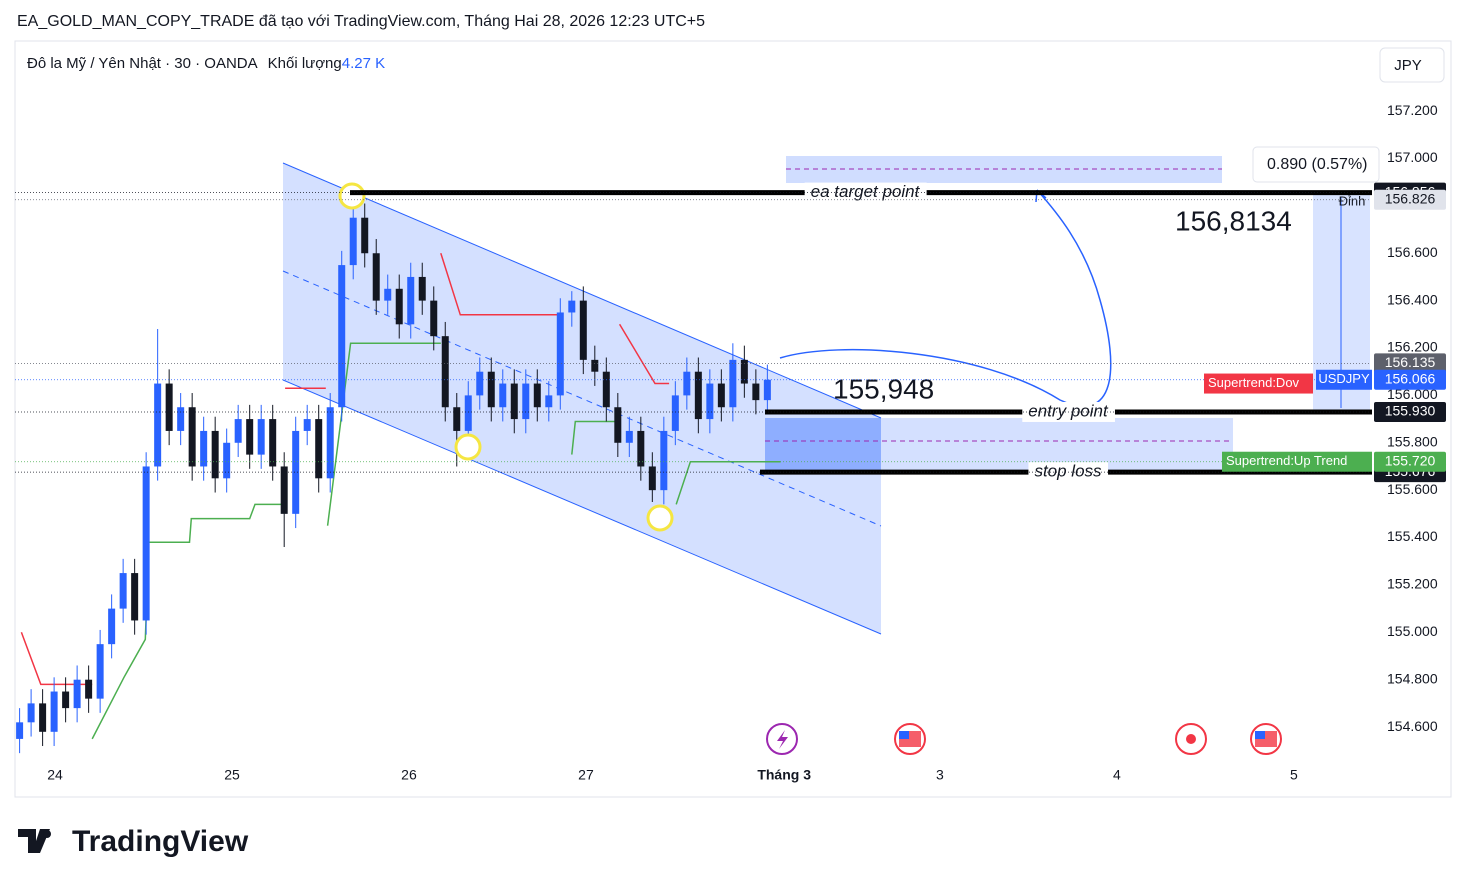 This screenshot has height=892, width=1466. I want to click on measure-label: 0.890 (0.57%), so click(1317, 164).